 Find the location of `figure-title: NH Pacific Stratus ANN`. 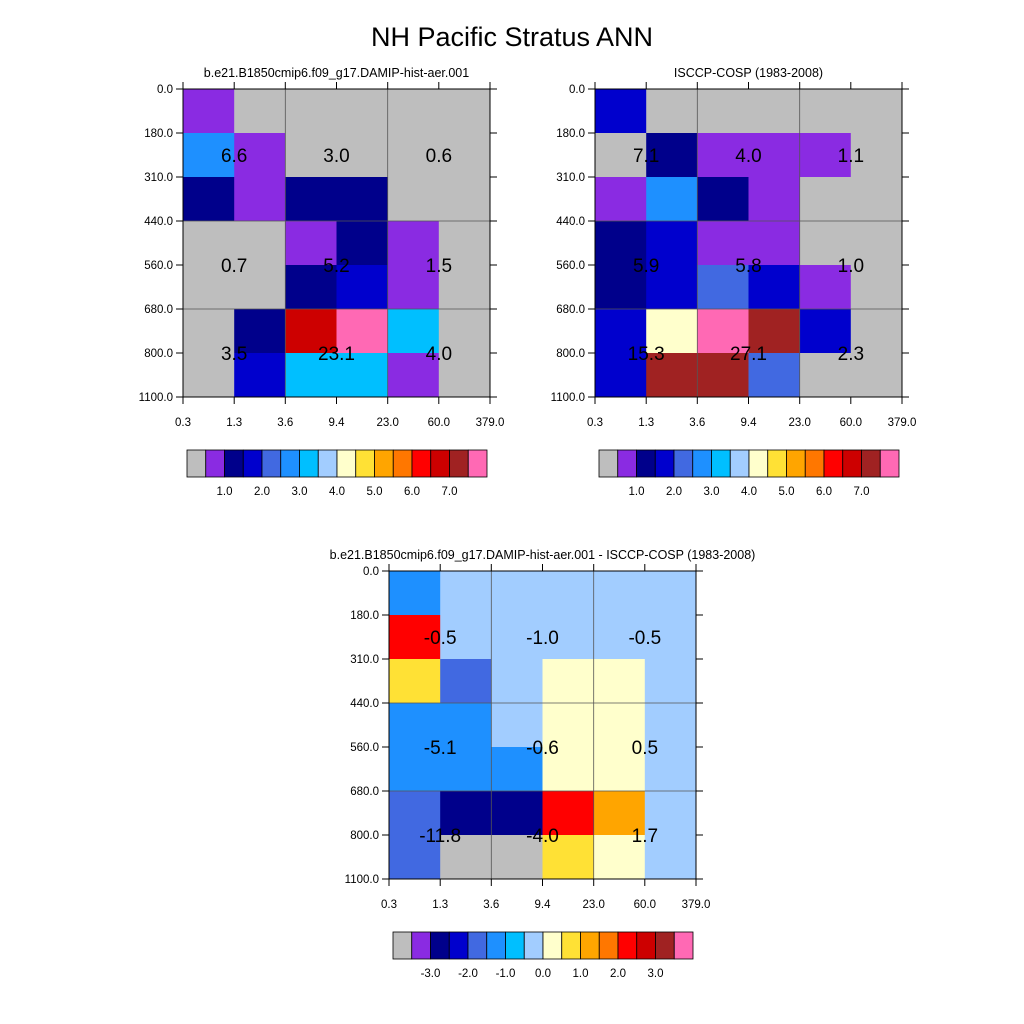

figure-title: NH Pacific Stratus ANN is located at coordinates (512, 37).